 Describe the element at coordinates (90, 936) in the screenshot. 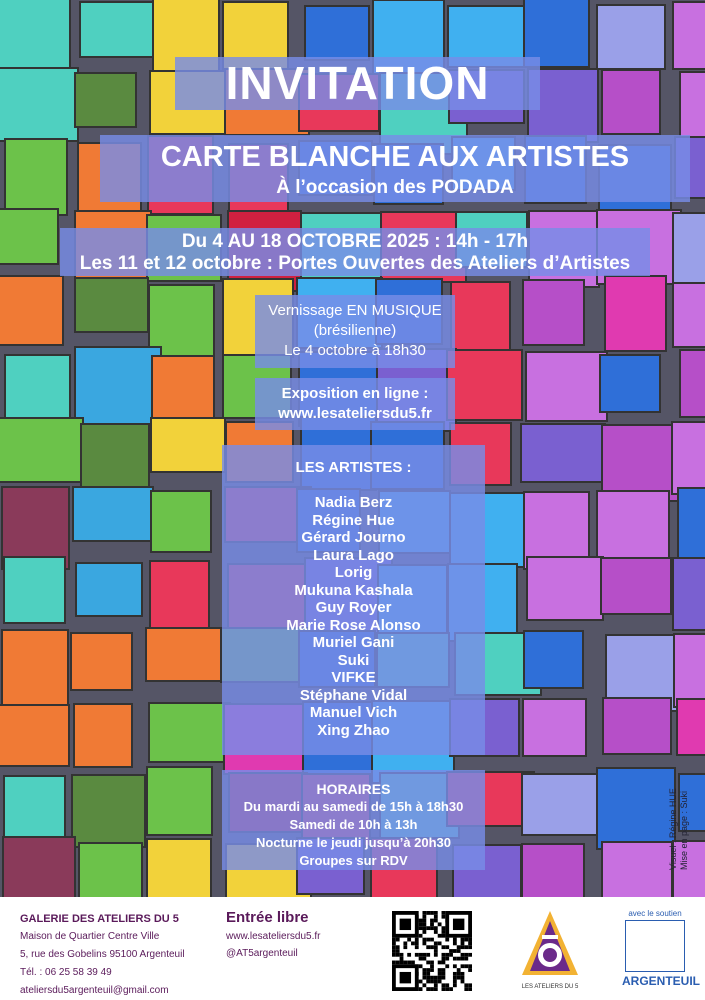

I see `gallery-address: Maison de Quartier Centre Ville` at that location.